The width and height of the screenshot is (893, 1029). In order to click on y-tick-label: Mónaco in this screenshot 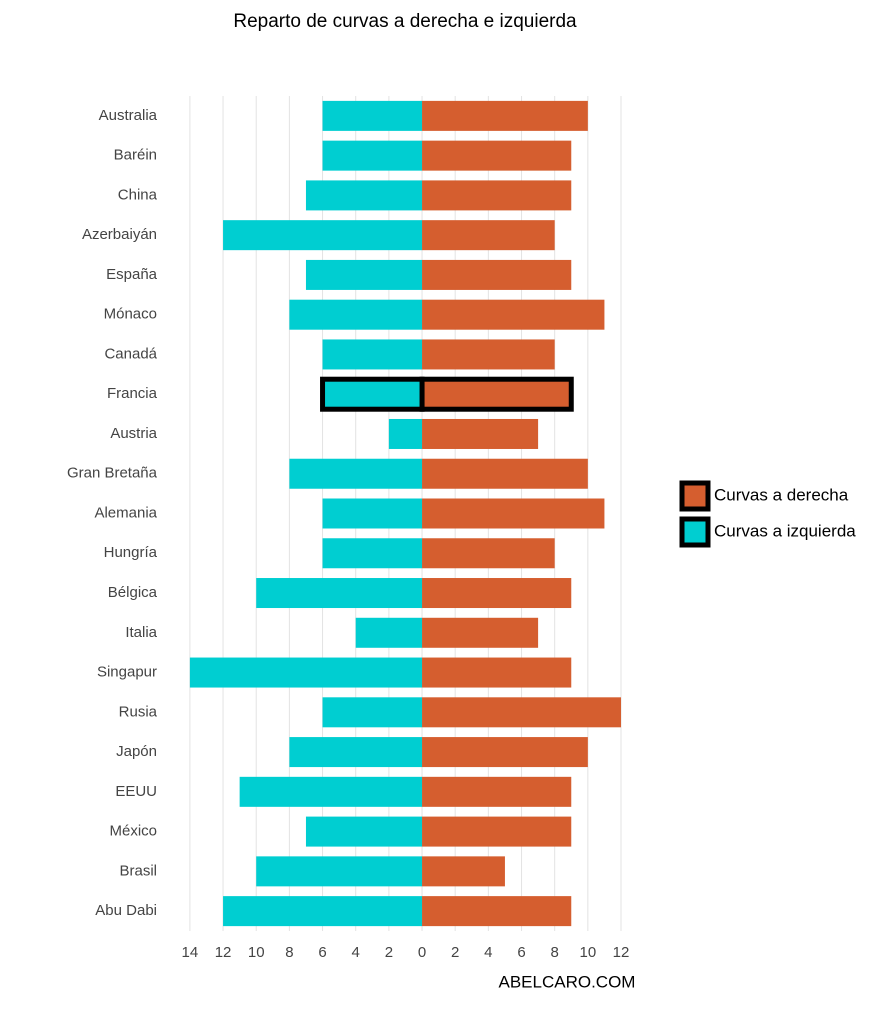, I will do `click(130, 314)`.